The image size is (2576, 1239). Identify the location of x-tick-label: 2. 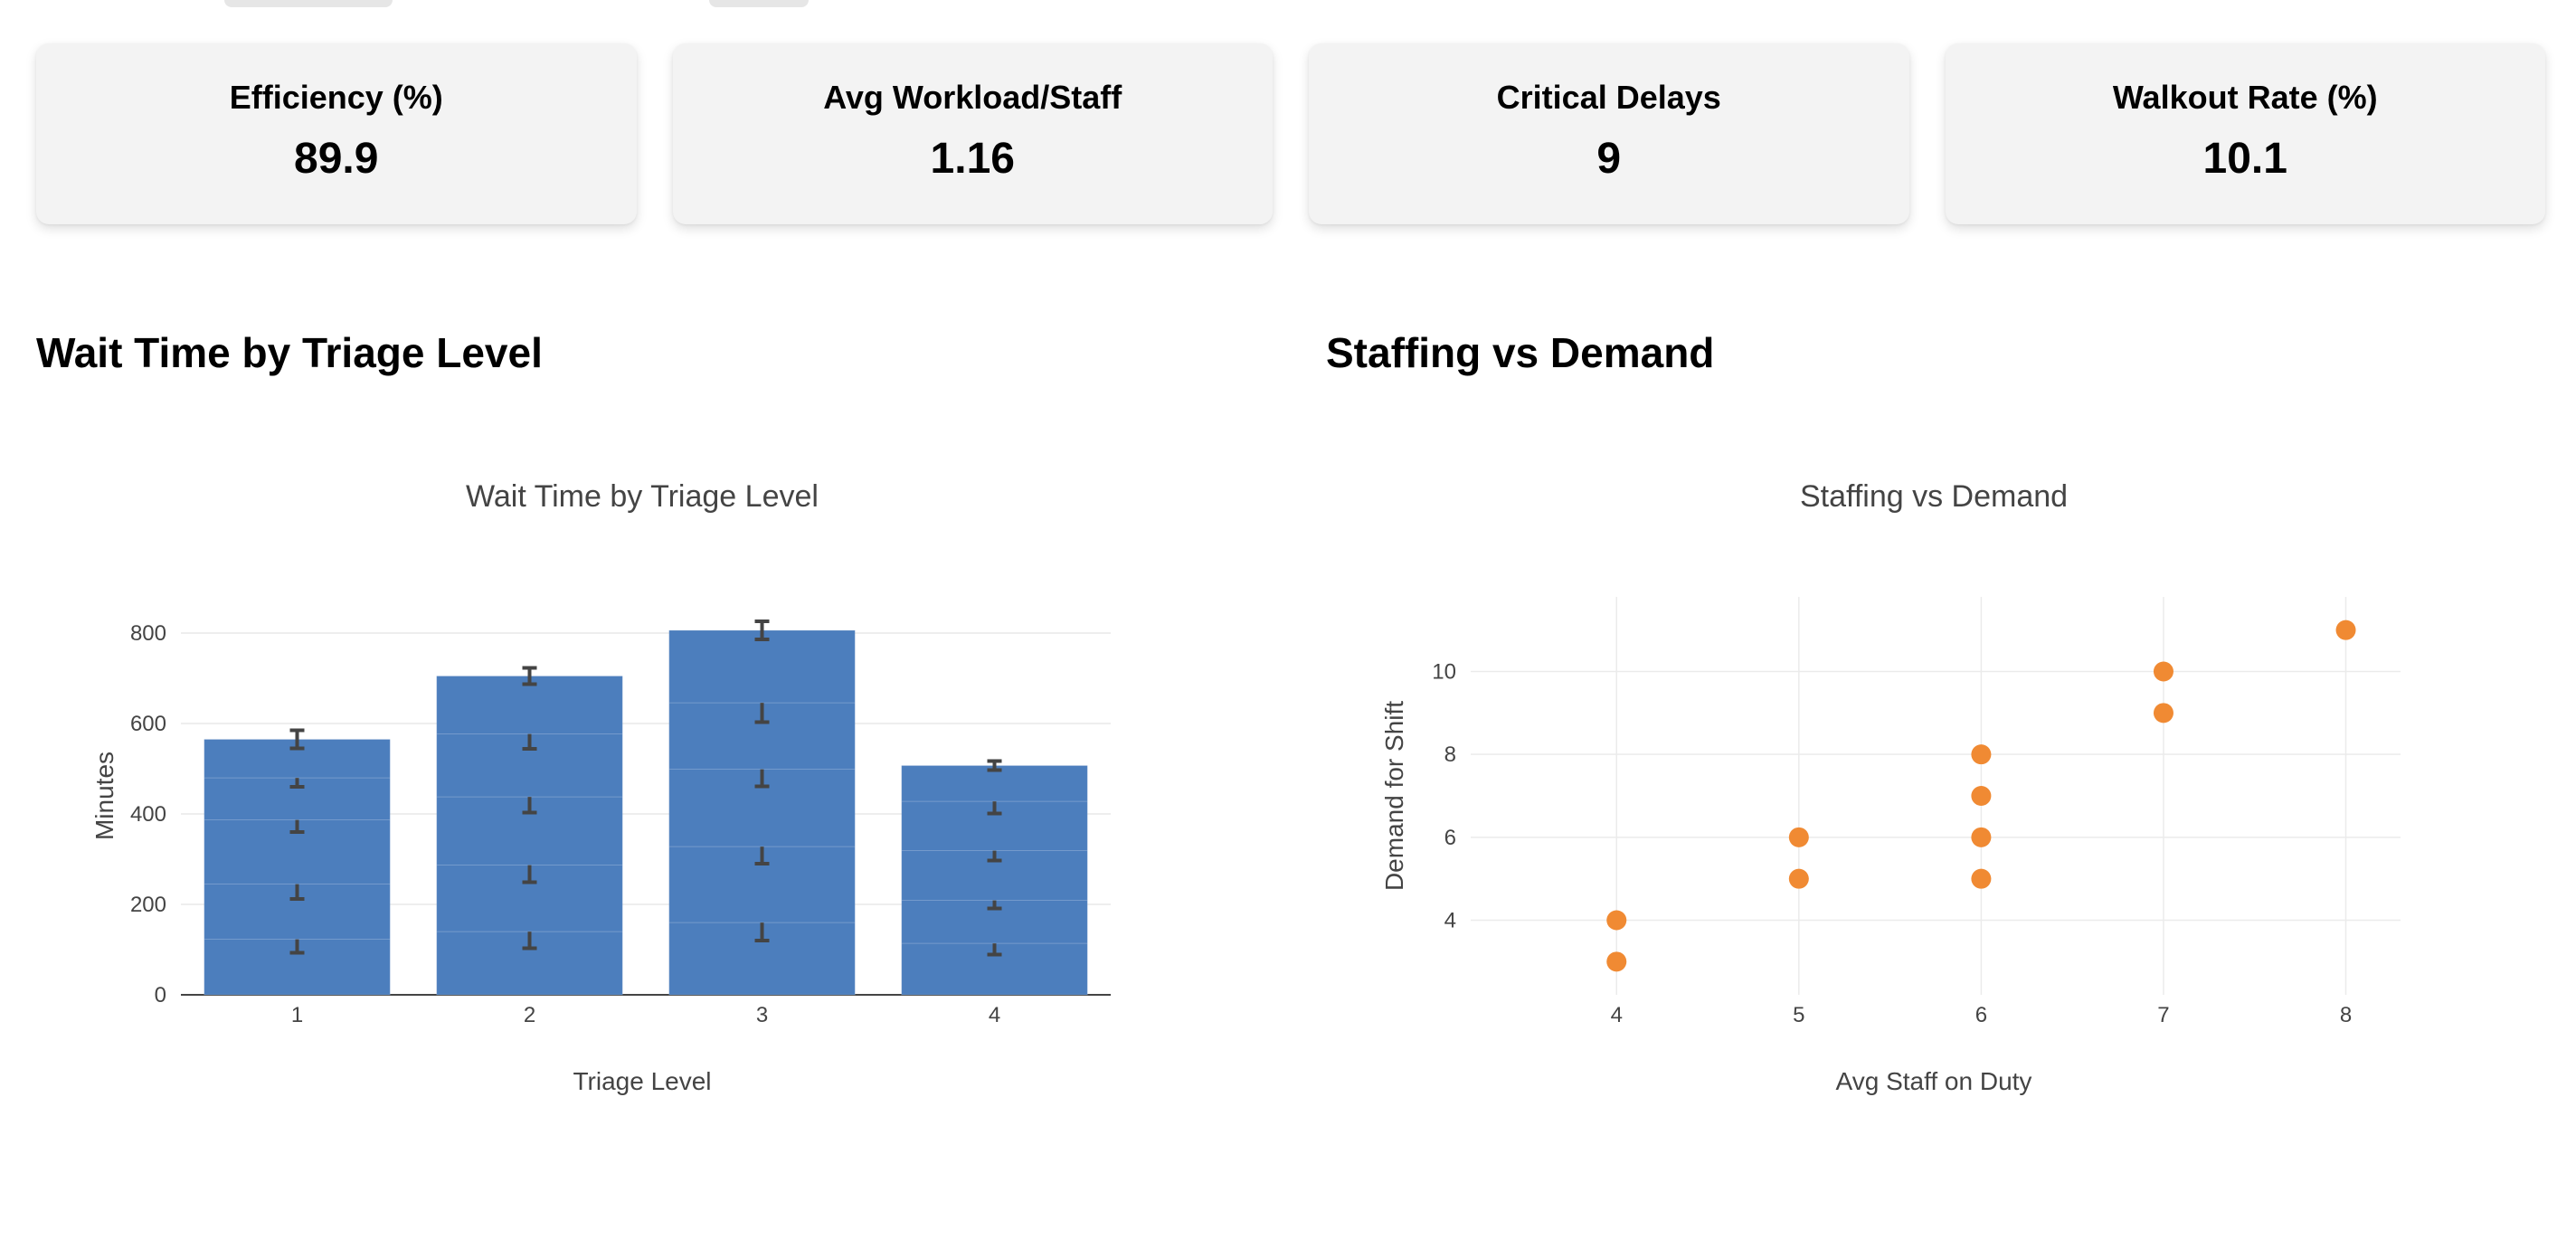
(529, 1015).